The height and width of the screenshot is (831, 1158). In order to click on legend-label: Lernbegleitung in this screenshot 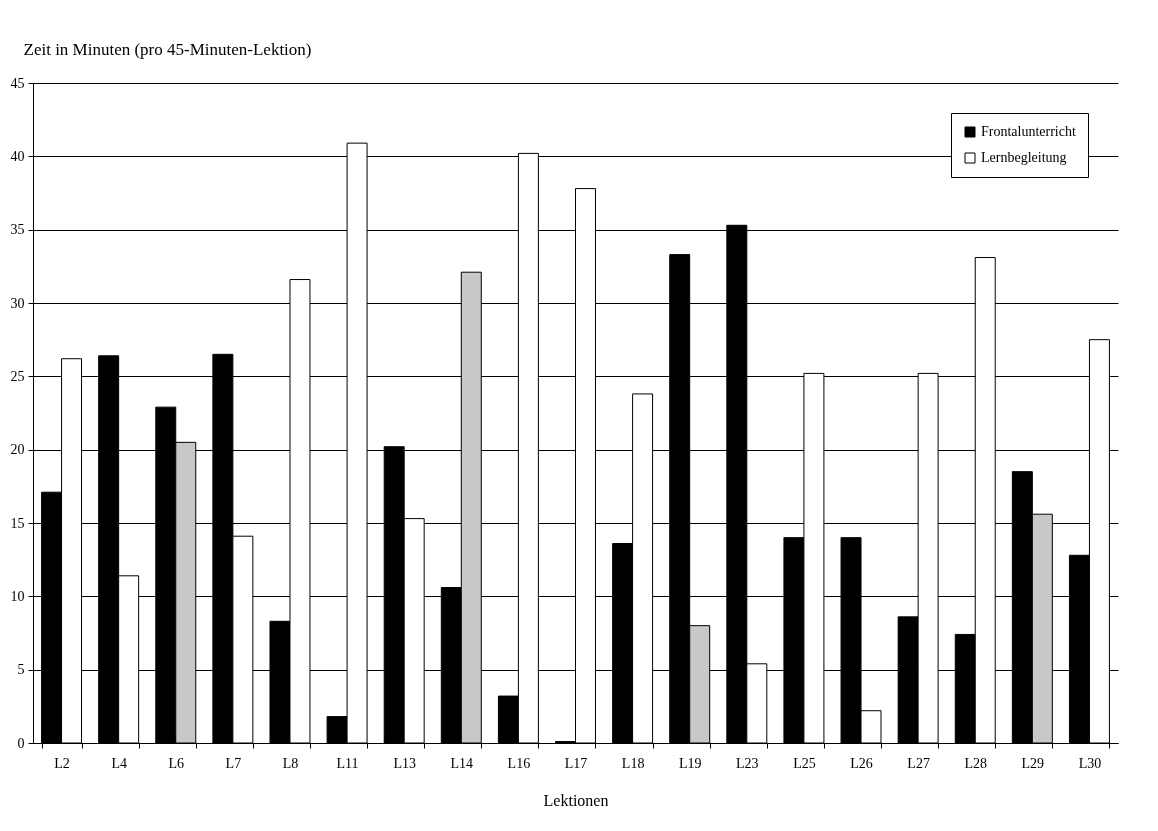, I will do `click(1024, 157)`.